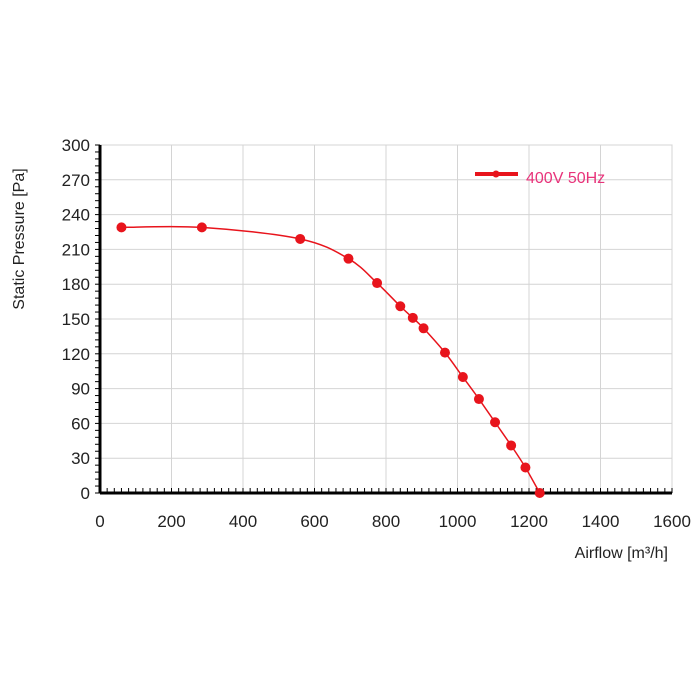 The width and height of the screenshot is (700, 700). Describe the element at coordinates (76, 354) in the screenshot. I see `y-tick-label: 120` at that location.